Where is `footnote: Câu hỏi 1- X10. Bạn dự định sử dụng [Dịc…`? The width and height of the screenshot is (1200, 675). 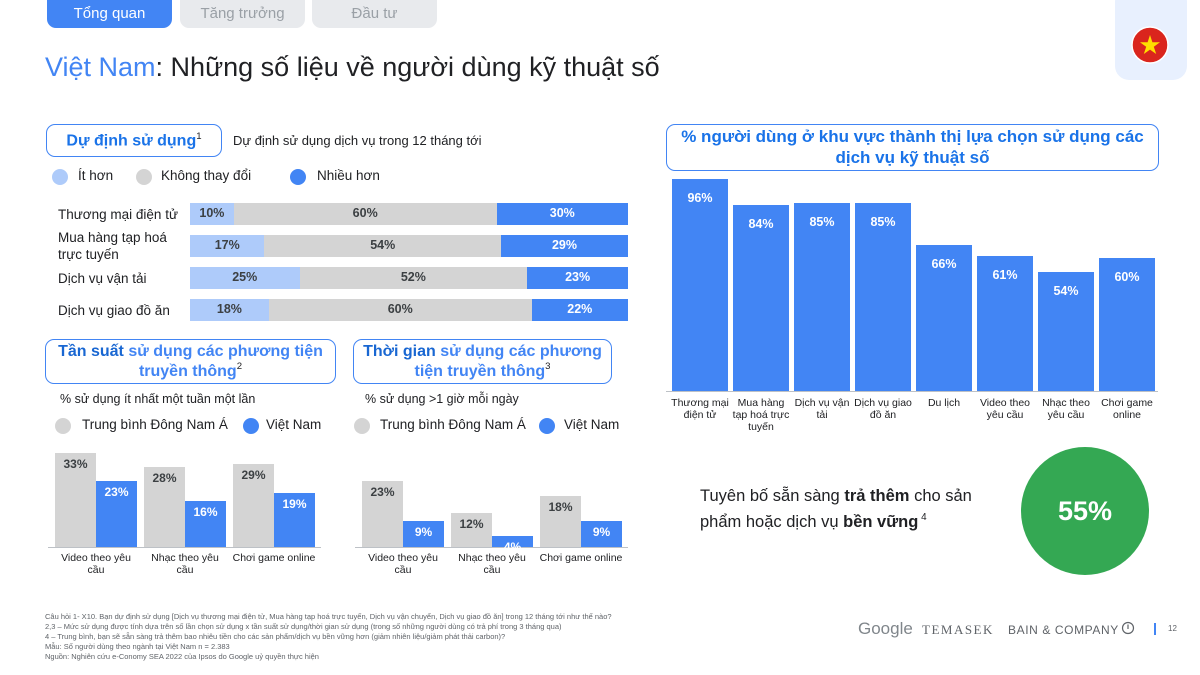 footnote: Câu hỏi 1- X10. Bạn dự định sử dụng [Dịc… is located at coordinates (328, 616).